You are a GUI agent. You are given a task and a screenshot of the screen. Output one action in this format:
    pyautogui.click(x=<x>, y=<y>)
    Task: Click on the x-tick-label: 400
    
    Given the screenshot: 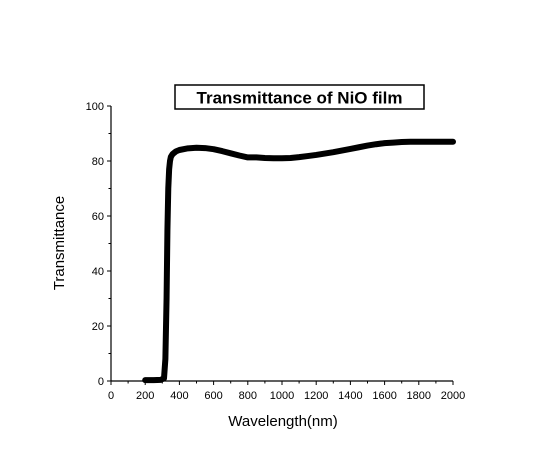 What is the action you would take?
    pyautogui.click(x=179, y=396)
    